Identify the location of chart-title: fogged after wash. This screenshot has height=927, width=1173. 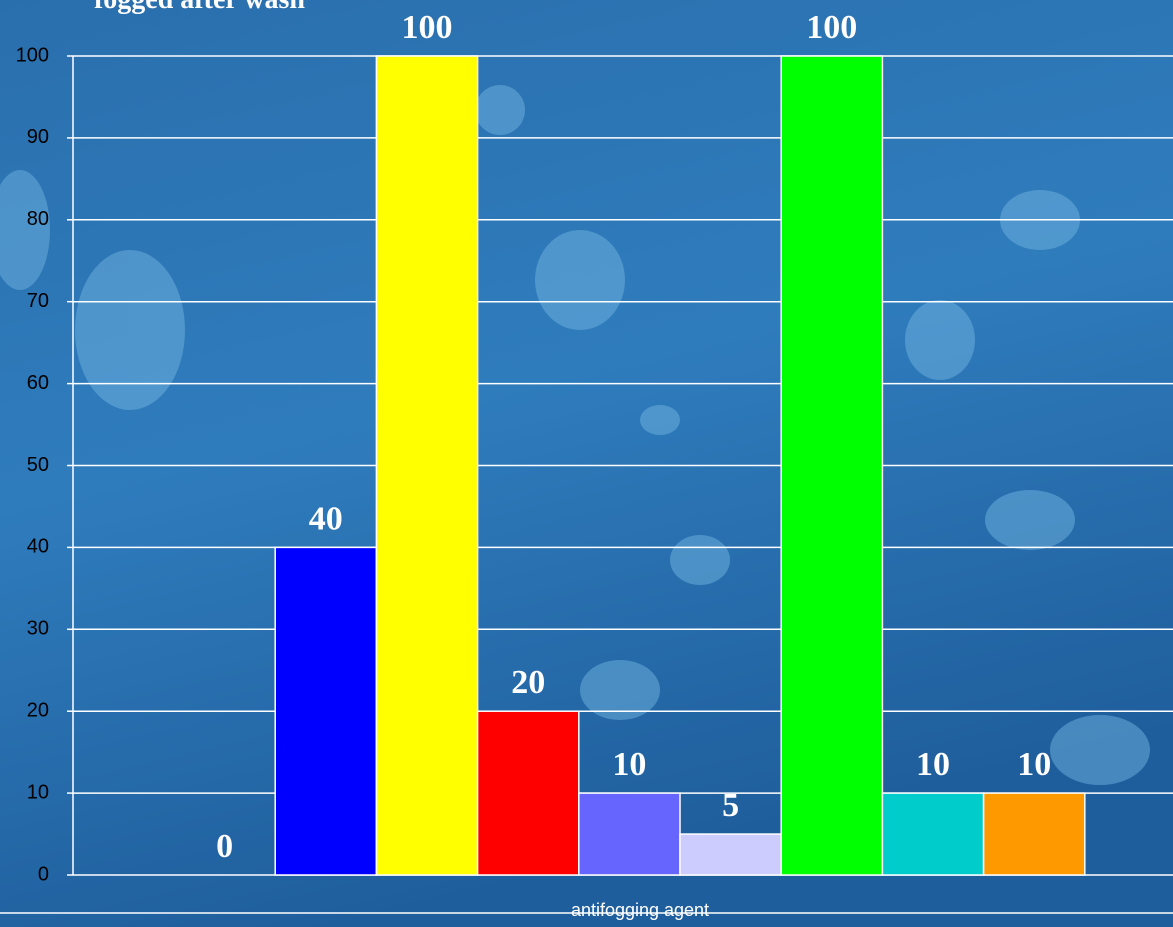
(199, 7).